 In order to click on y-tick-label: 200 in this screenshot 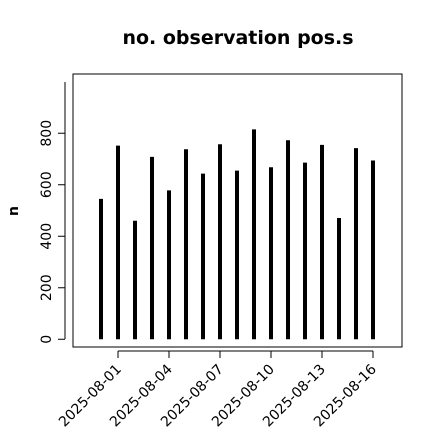, I will do `click(47, 287)`.